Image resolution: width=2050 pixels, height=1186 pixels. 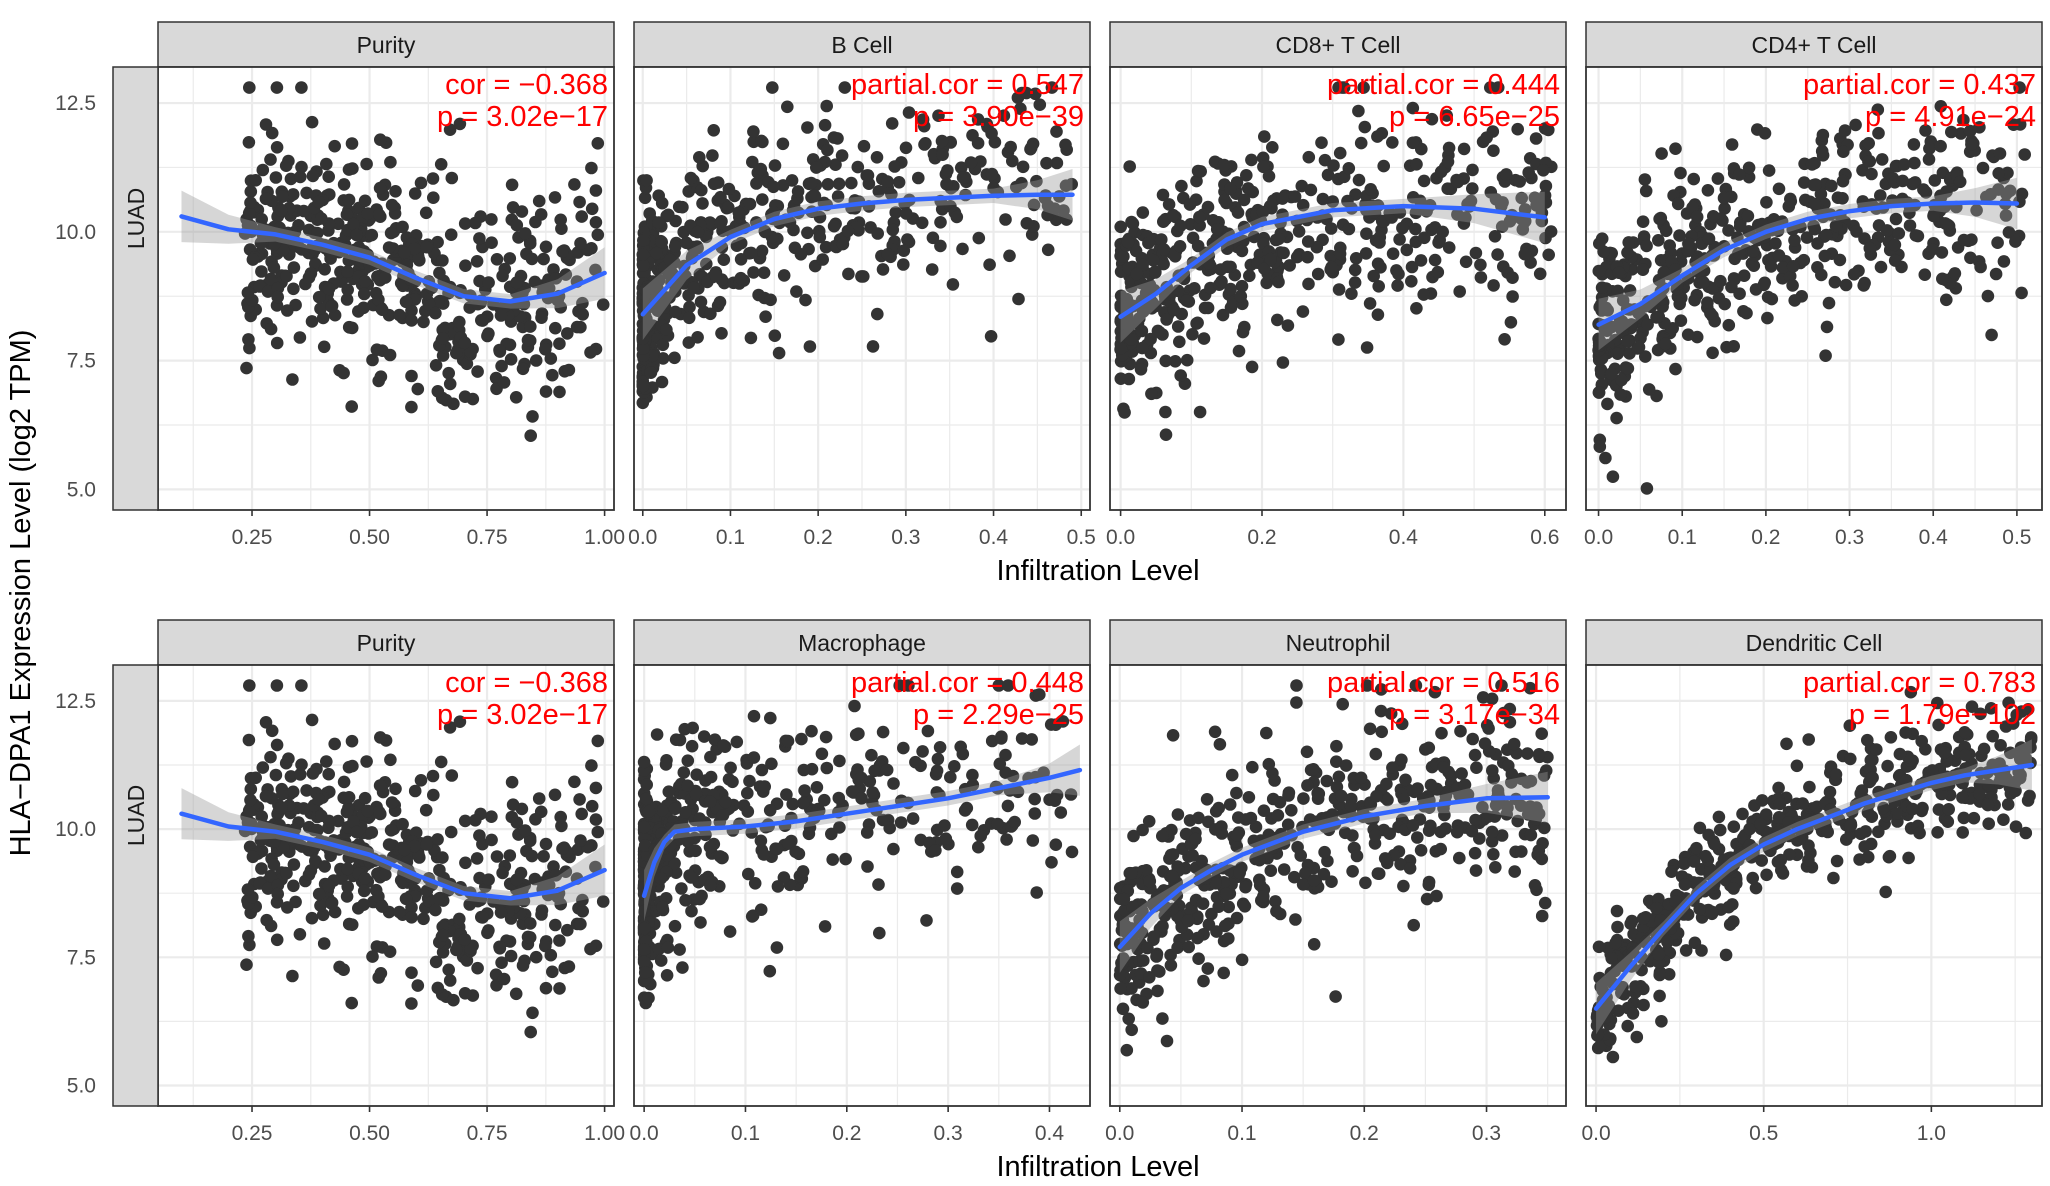 I want to click on panel-strip-label: Macrophage, so click(x=862, y=643).